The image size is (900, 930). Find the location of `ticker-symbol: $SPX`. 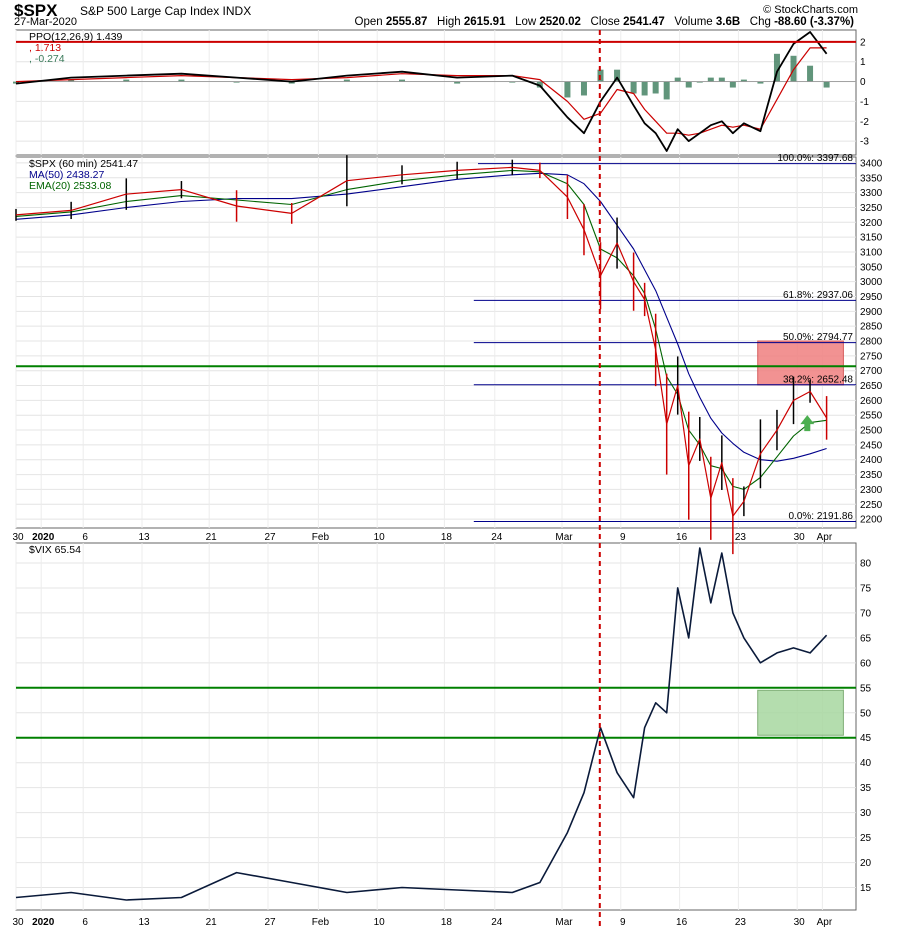

ticker-symbol: $SPX is located at coordinates (36, 10).